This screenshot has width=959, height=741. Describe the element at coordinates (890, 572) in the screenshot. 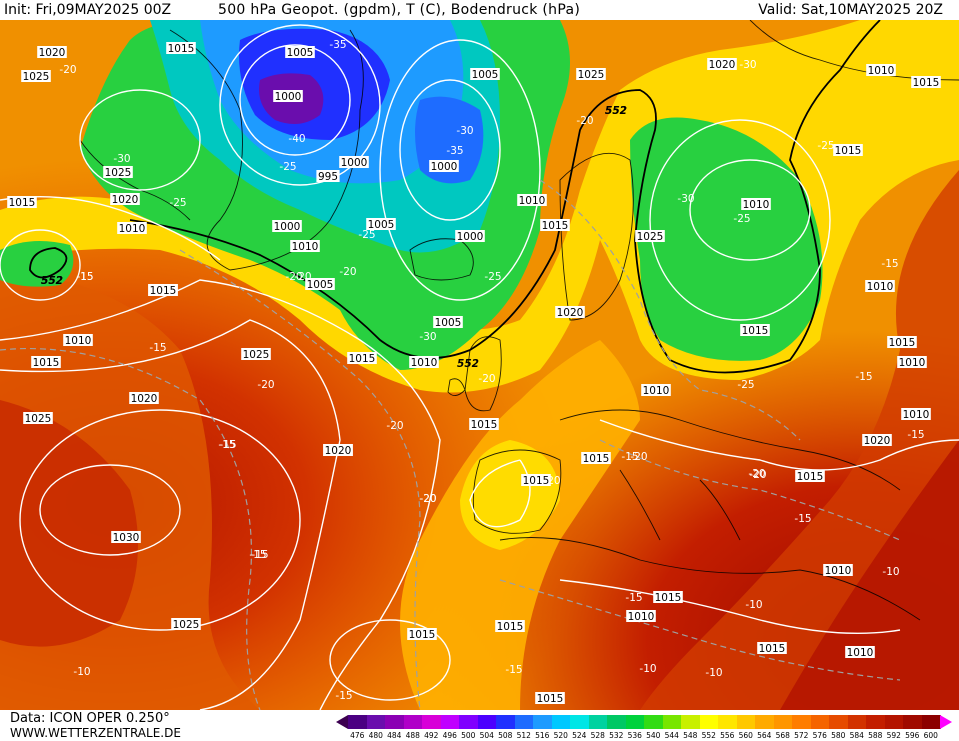

I see `temperature-label: -10` at that location.